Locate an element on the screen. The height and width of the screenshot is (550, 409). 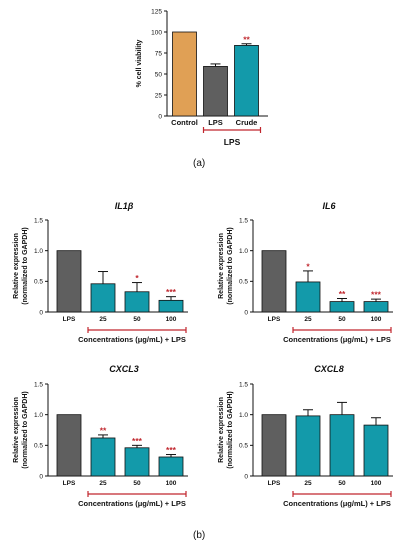
group-label: LPS is located at coordinates (232, 142).